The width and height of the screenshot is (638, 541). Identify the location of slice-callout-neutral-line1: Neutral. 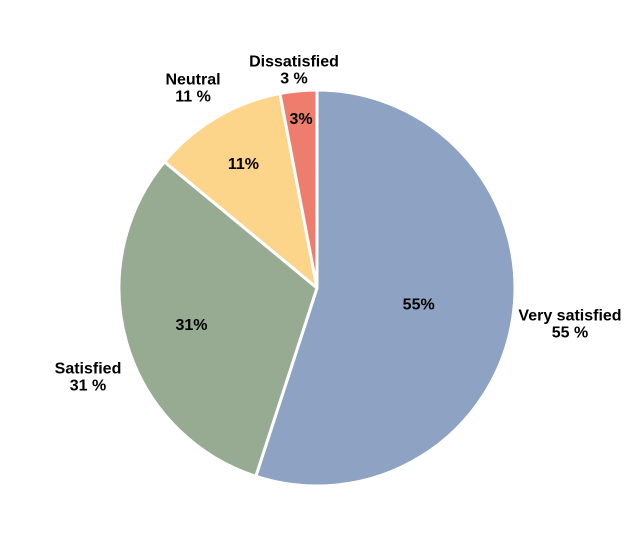
(192, 80).